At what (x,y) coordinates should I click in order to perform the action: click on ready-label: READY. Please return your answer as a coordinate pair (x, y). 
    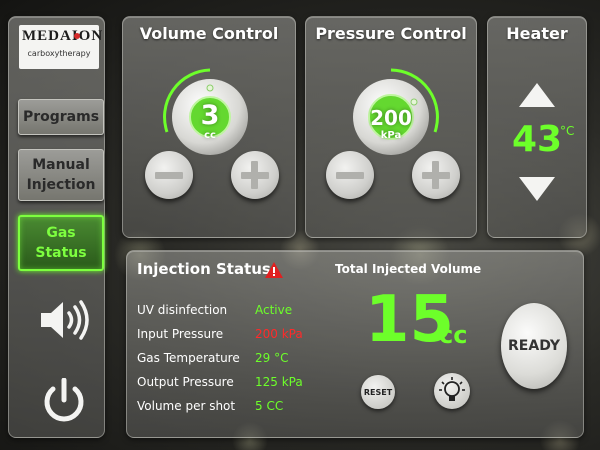
    Looking at the image, I should click on (534, 346).